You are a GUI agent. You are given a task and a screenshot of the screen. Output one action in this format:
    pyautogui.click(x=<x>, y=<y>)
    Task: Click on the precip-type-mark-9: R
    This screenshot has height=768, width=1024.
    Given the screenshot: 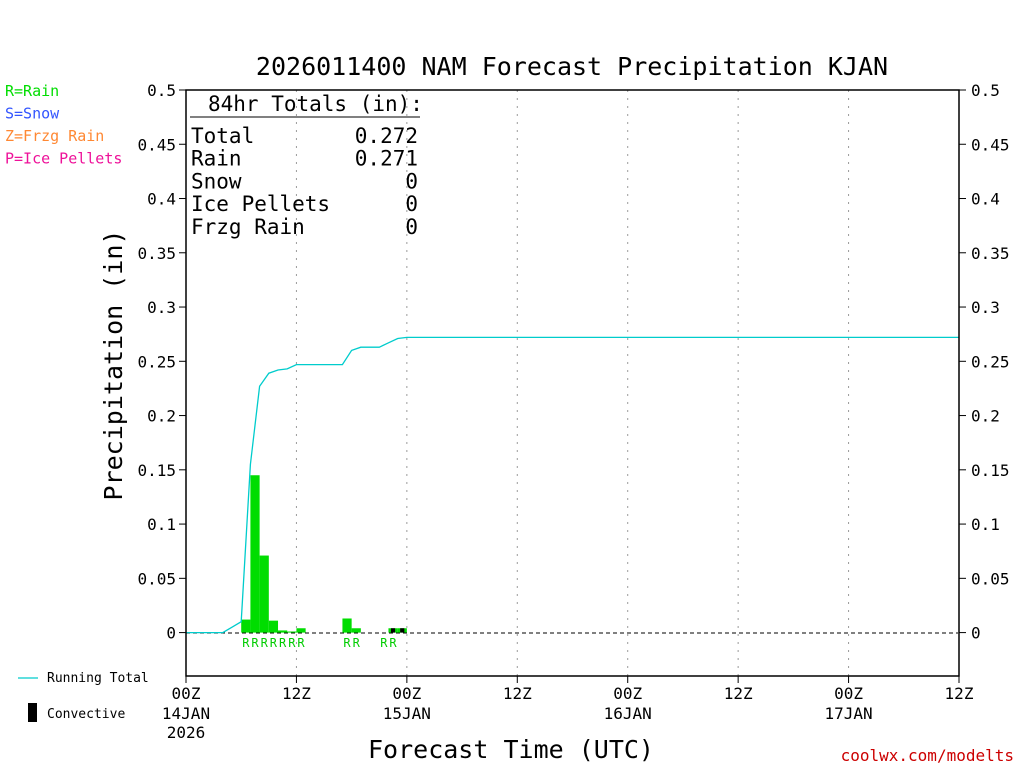 What is the action you would take?
    pyautogui.click(x=384, y=643)
    